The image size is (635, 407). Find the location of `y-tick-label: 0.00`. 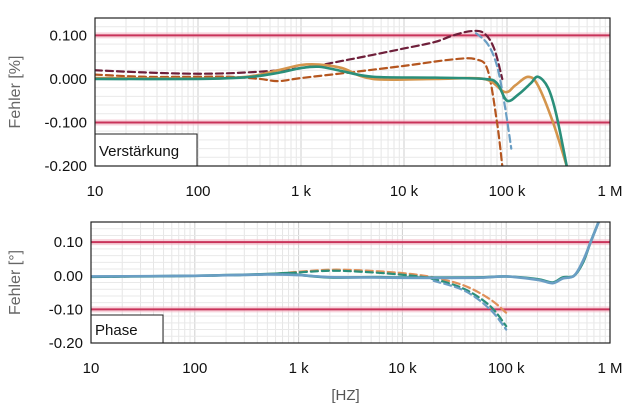

y-tick-label: 0.00 is located at coordinates (68, 276).